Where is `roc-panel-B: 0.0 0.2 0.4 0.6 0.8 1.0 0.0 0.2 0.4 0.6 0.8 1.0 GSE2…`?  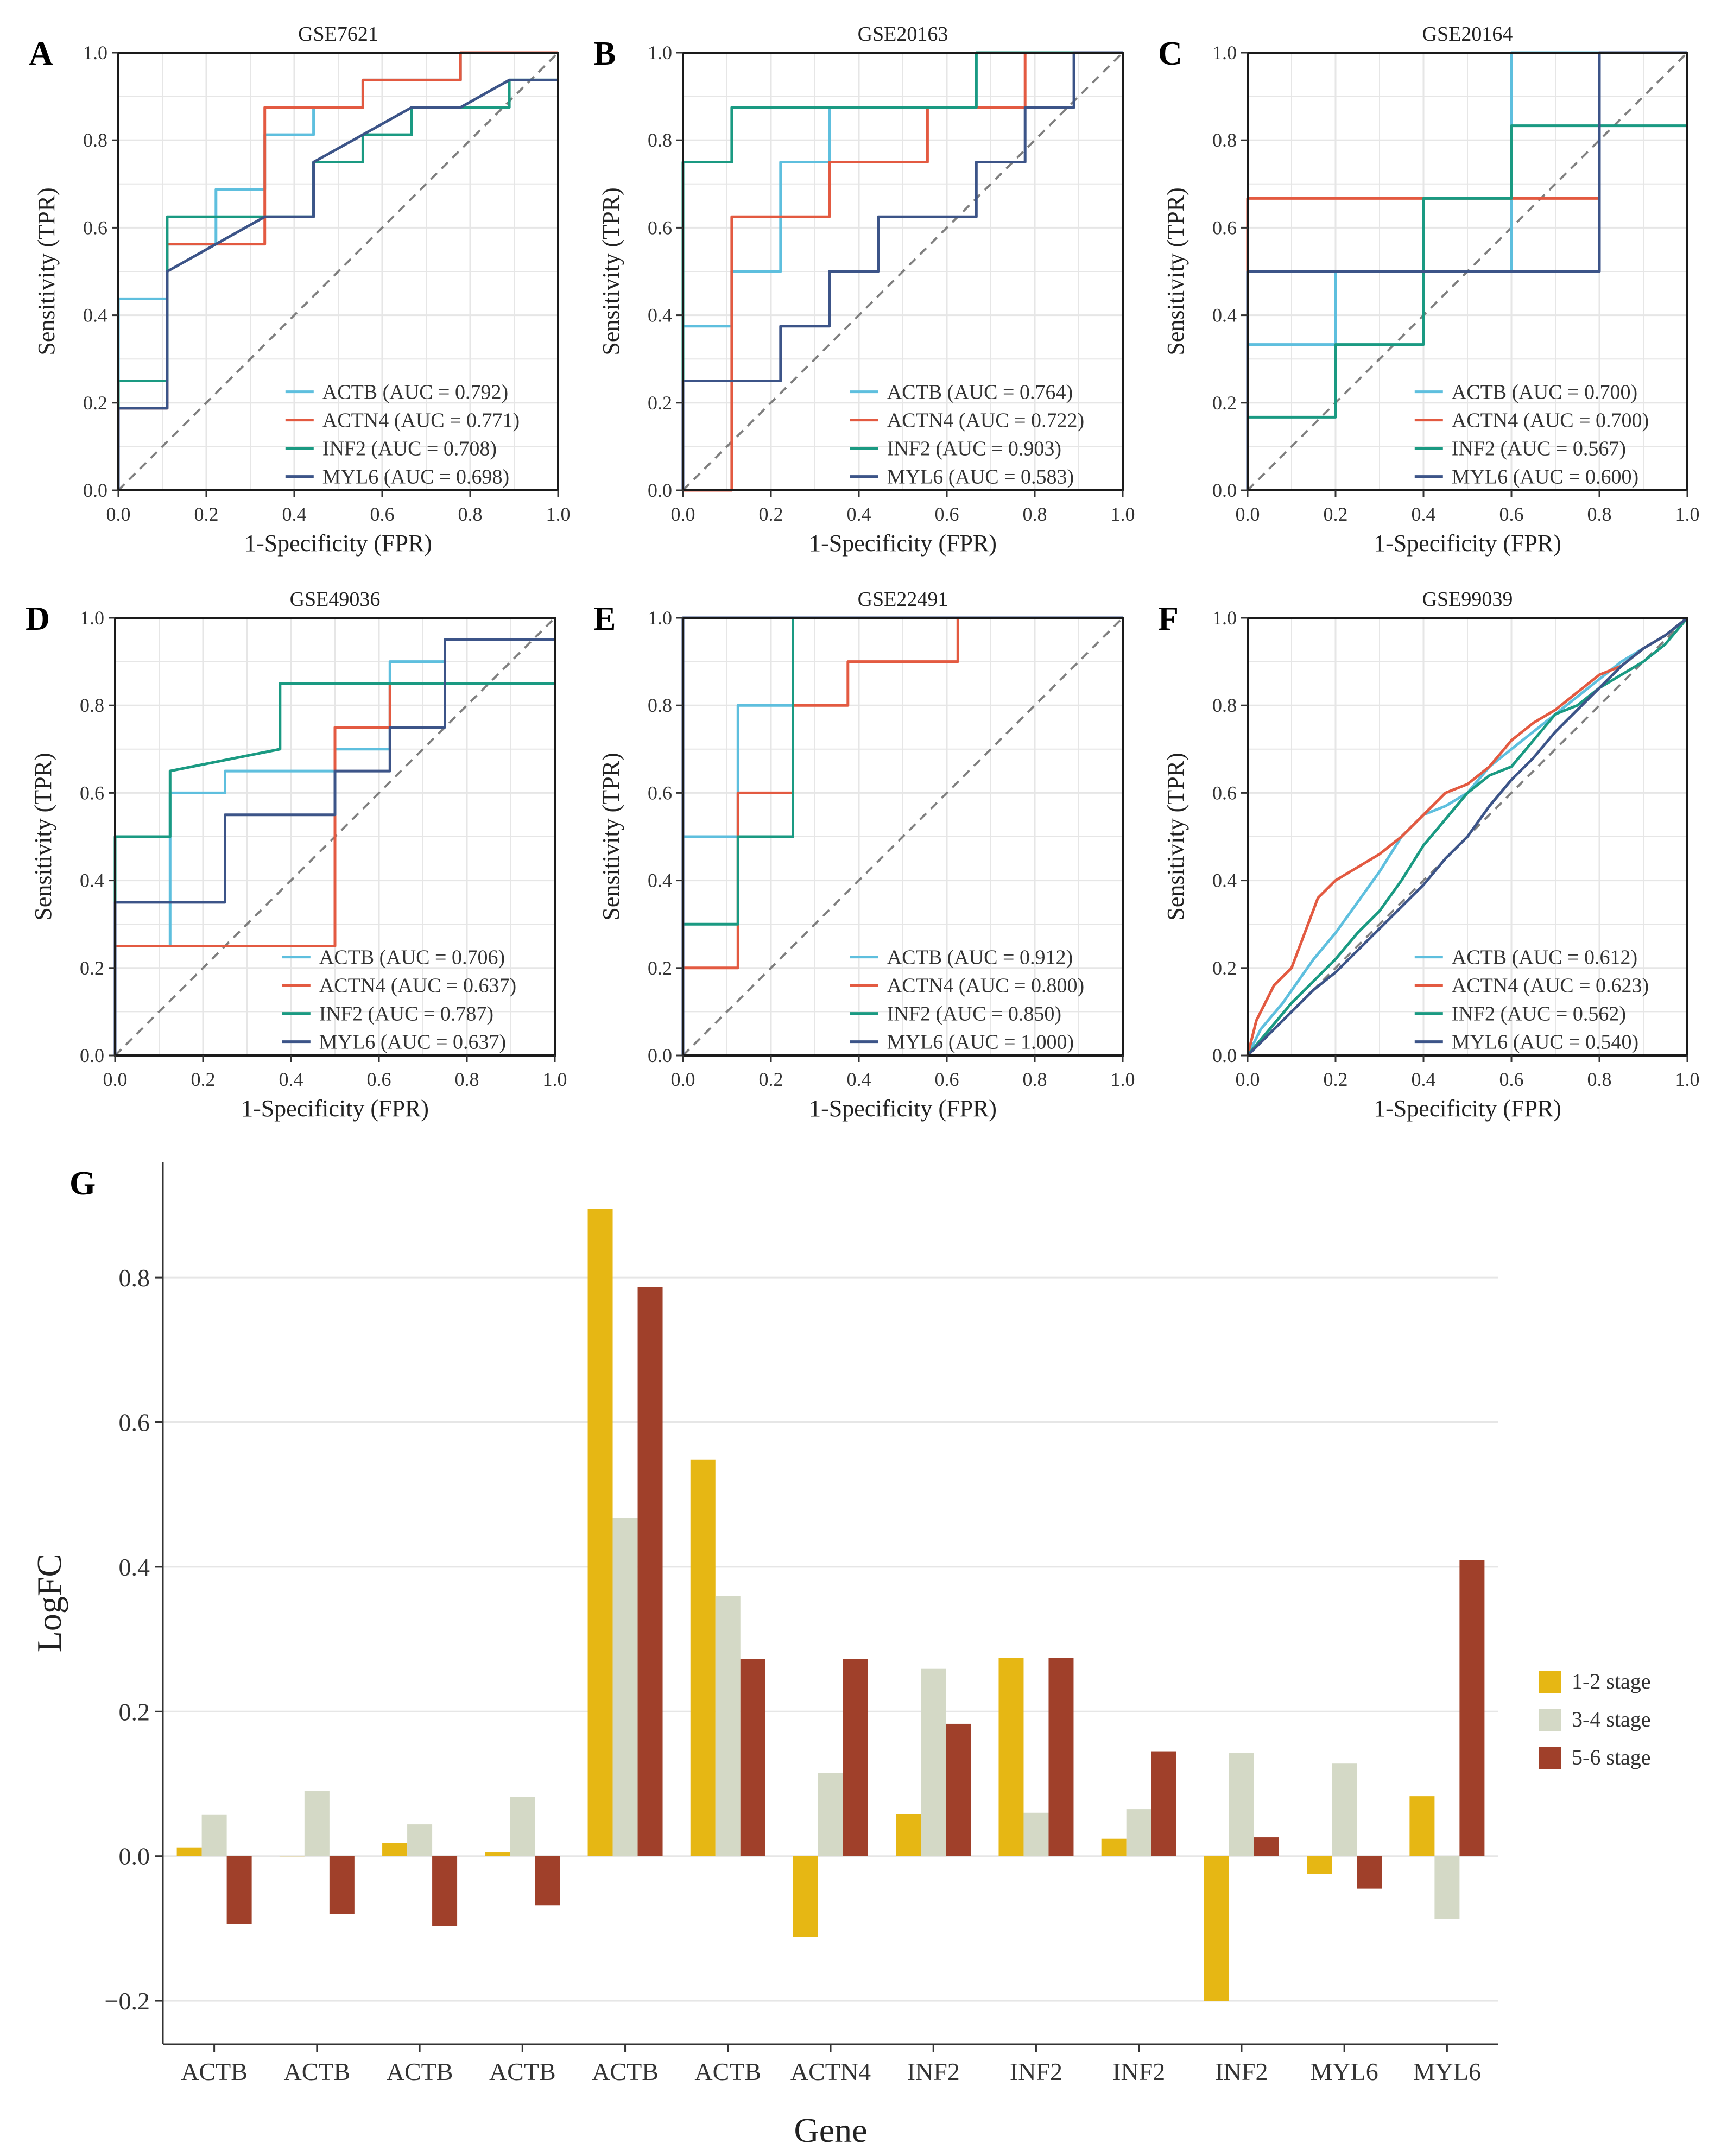 roc-panel-B: 0.0 0.2 0.4 0.6 0.8 1.0 0.0 0.2 0.4 0.6 0.8 1.0 GSE2… is located at coordinates (864, 290).